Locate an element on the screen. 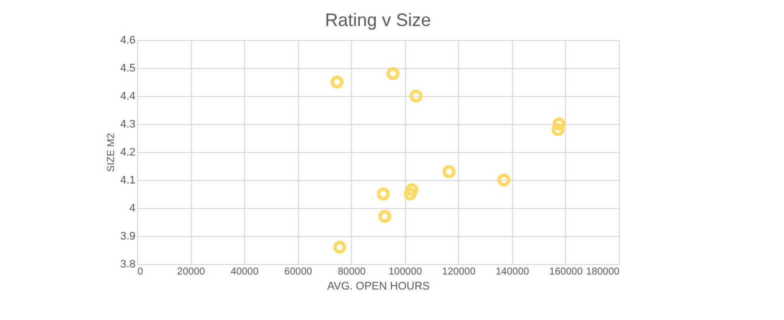  y-tick-label: 4 is located at coordinates (132, 208).